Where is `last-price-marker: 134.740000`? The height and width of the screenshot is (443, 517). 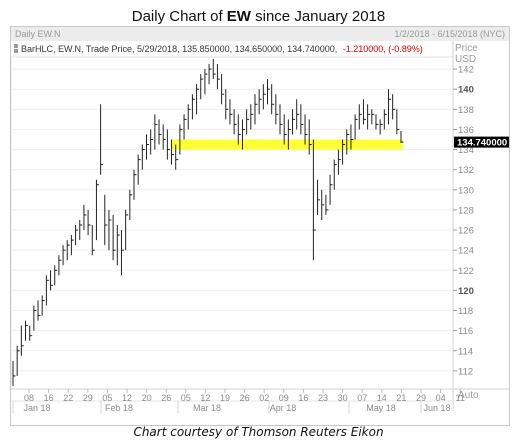
last-price-marker: 134.740000 is located at coordinates (481, 142).